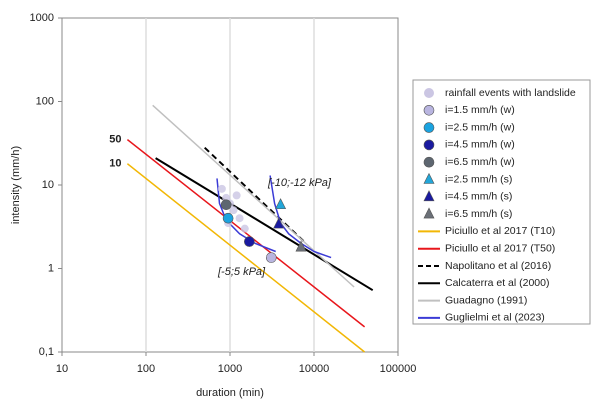 The width and height of the screenshot is (591, 405). Describe the element at coordinates (299, 183) in the screenshot. I see `annotation: [-10;-12 kPa]` at that location.